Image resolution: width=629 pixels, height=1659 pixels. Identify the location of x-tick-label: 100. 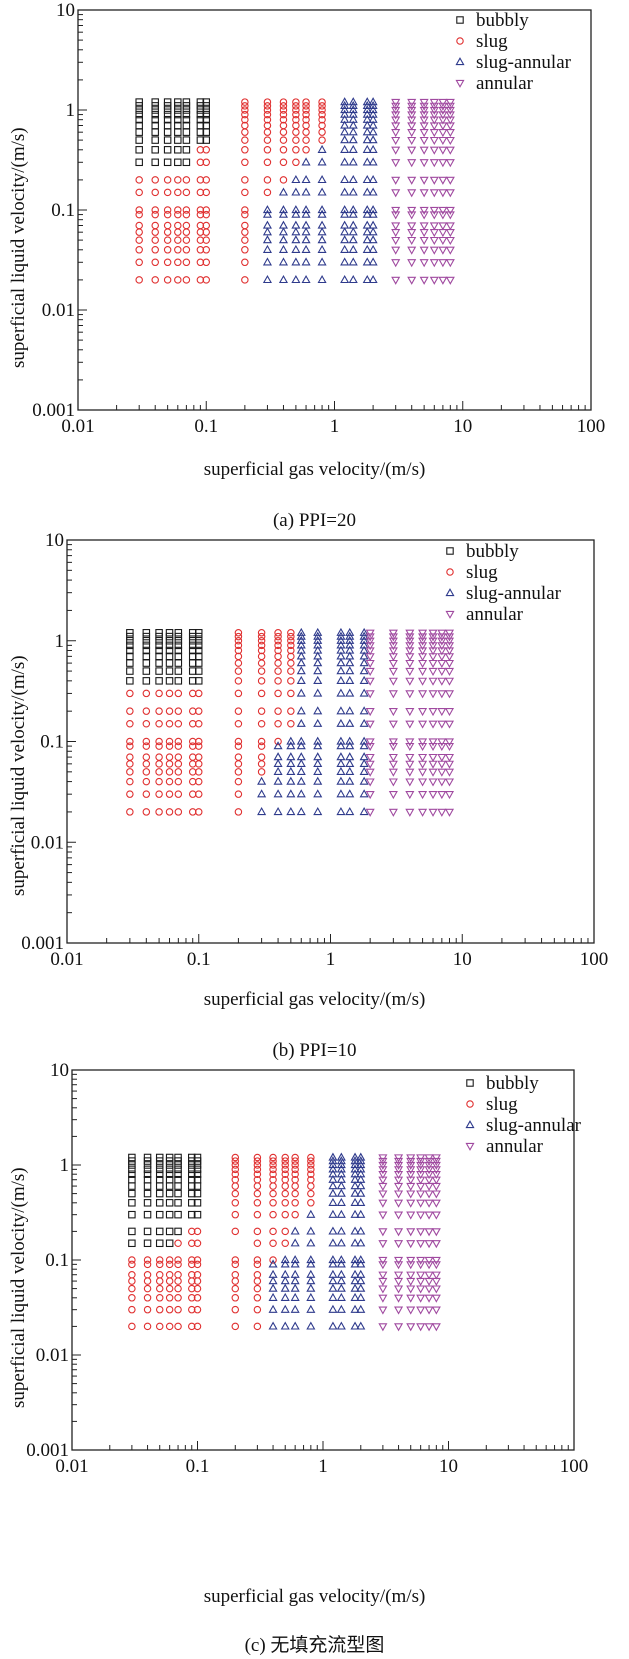
(574, 1466).